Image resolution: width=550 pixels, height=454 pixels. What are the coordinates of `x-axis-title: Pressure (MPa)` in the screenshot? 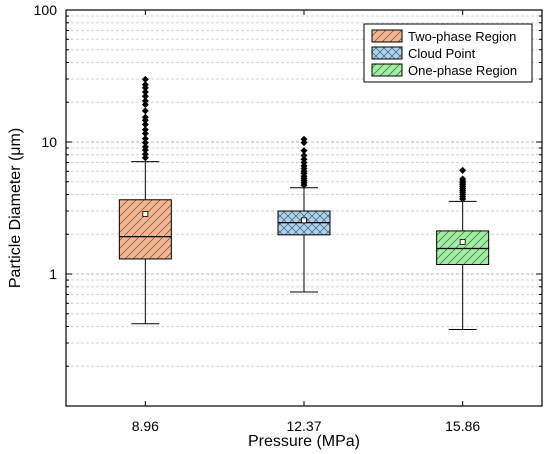 It's located at (304, 441).